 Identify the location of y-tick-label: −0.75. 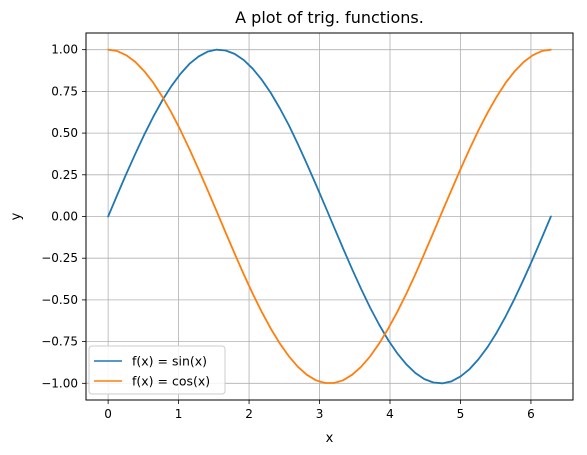
(59, 342).